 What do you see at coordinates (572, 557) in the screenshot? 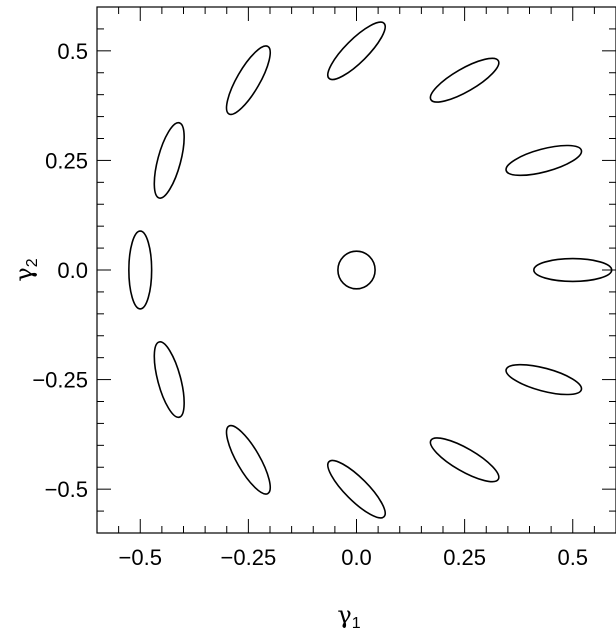
I see `x-tick-label: 0.5` at bounding box center [572, 557].